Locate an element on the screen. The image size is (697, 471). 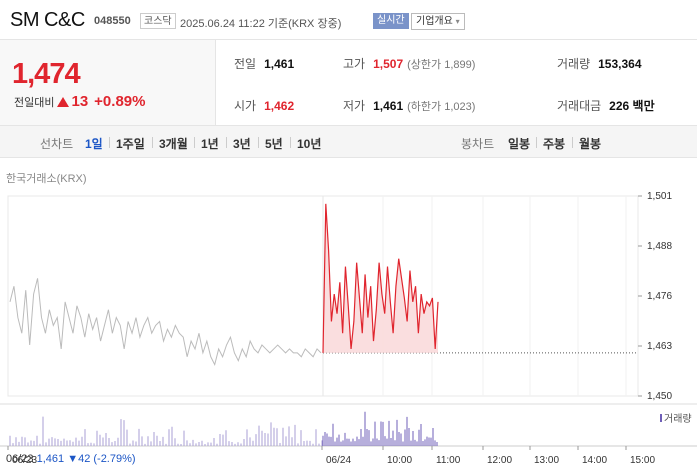
realtime-button: 실시간 is located at coordinates (391, 21).